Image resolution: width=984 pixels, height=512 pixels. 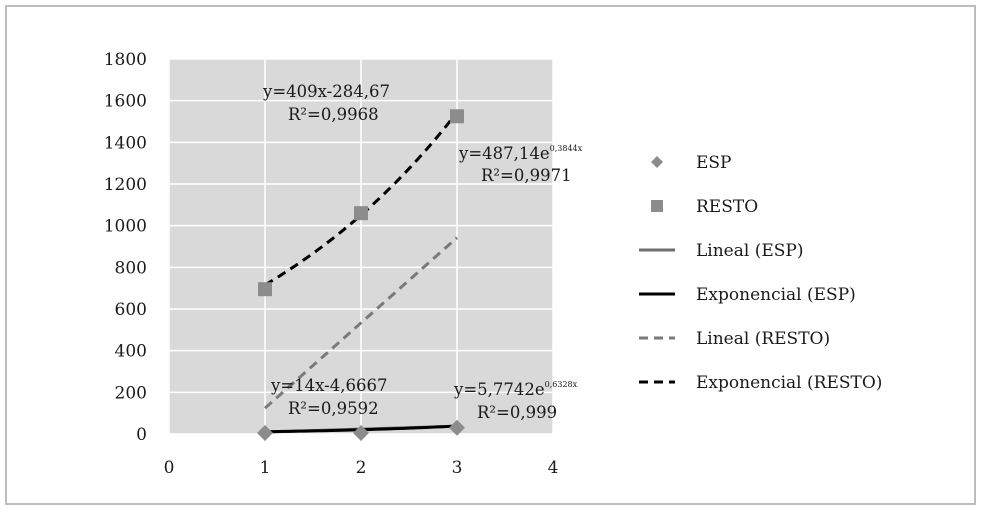 I want to click on y-tick-labels: 0 200 400 600 800 1000 1200 1400 1600 1800, so click(x=125, y=247).